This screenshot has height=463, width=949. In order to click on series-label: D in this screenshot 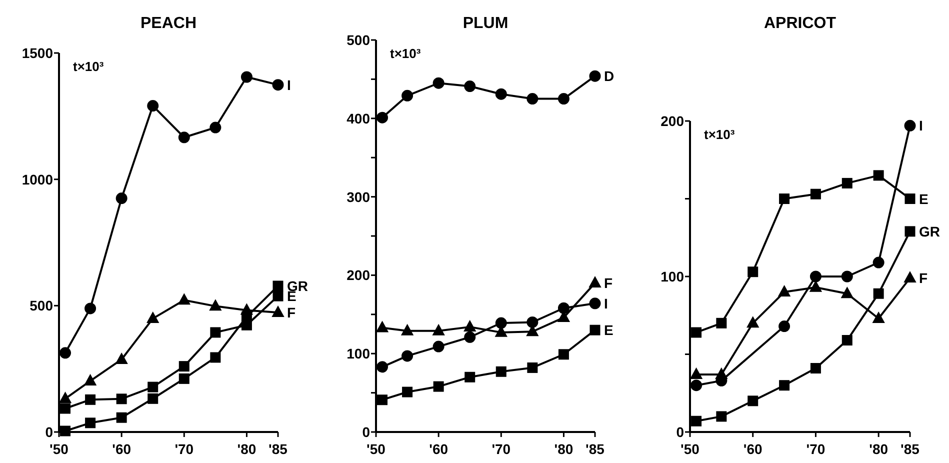, I will do `click(609, 76)`.